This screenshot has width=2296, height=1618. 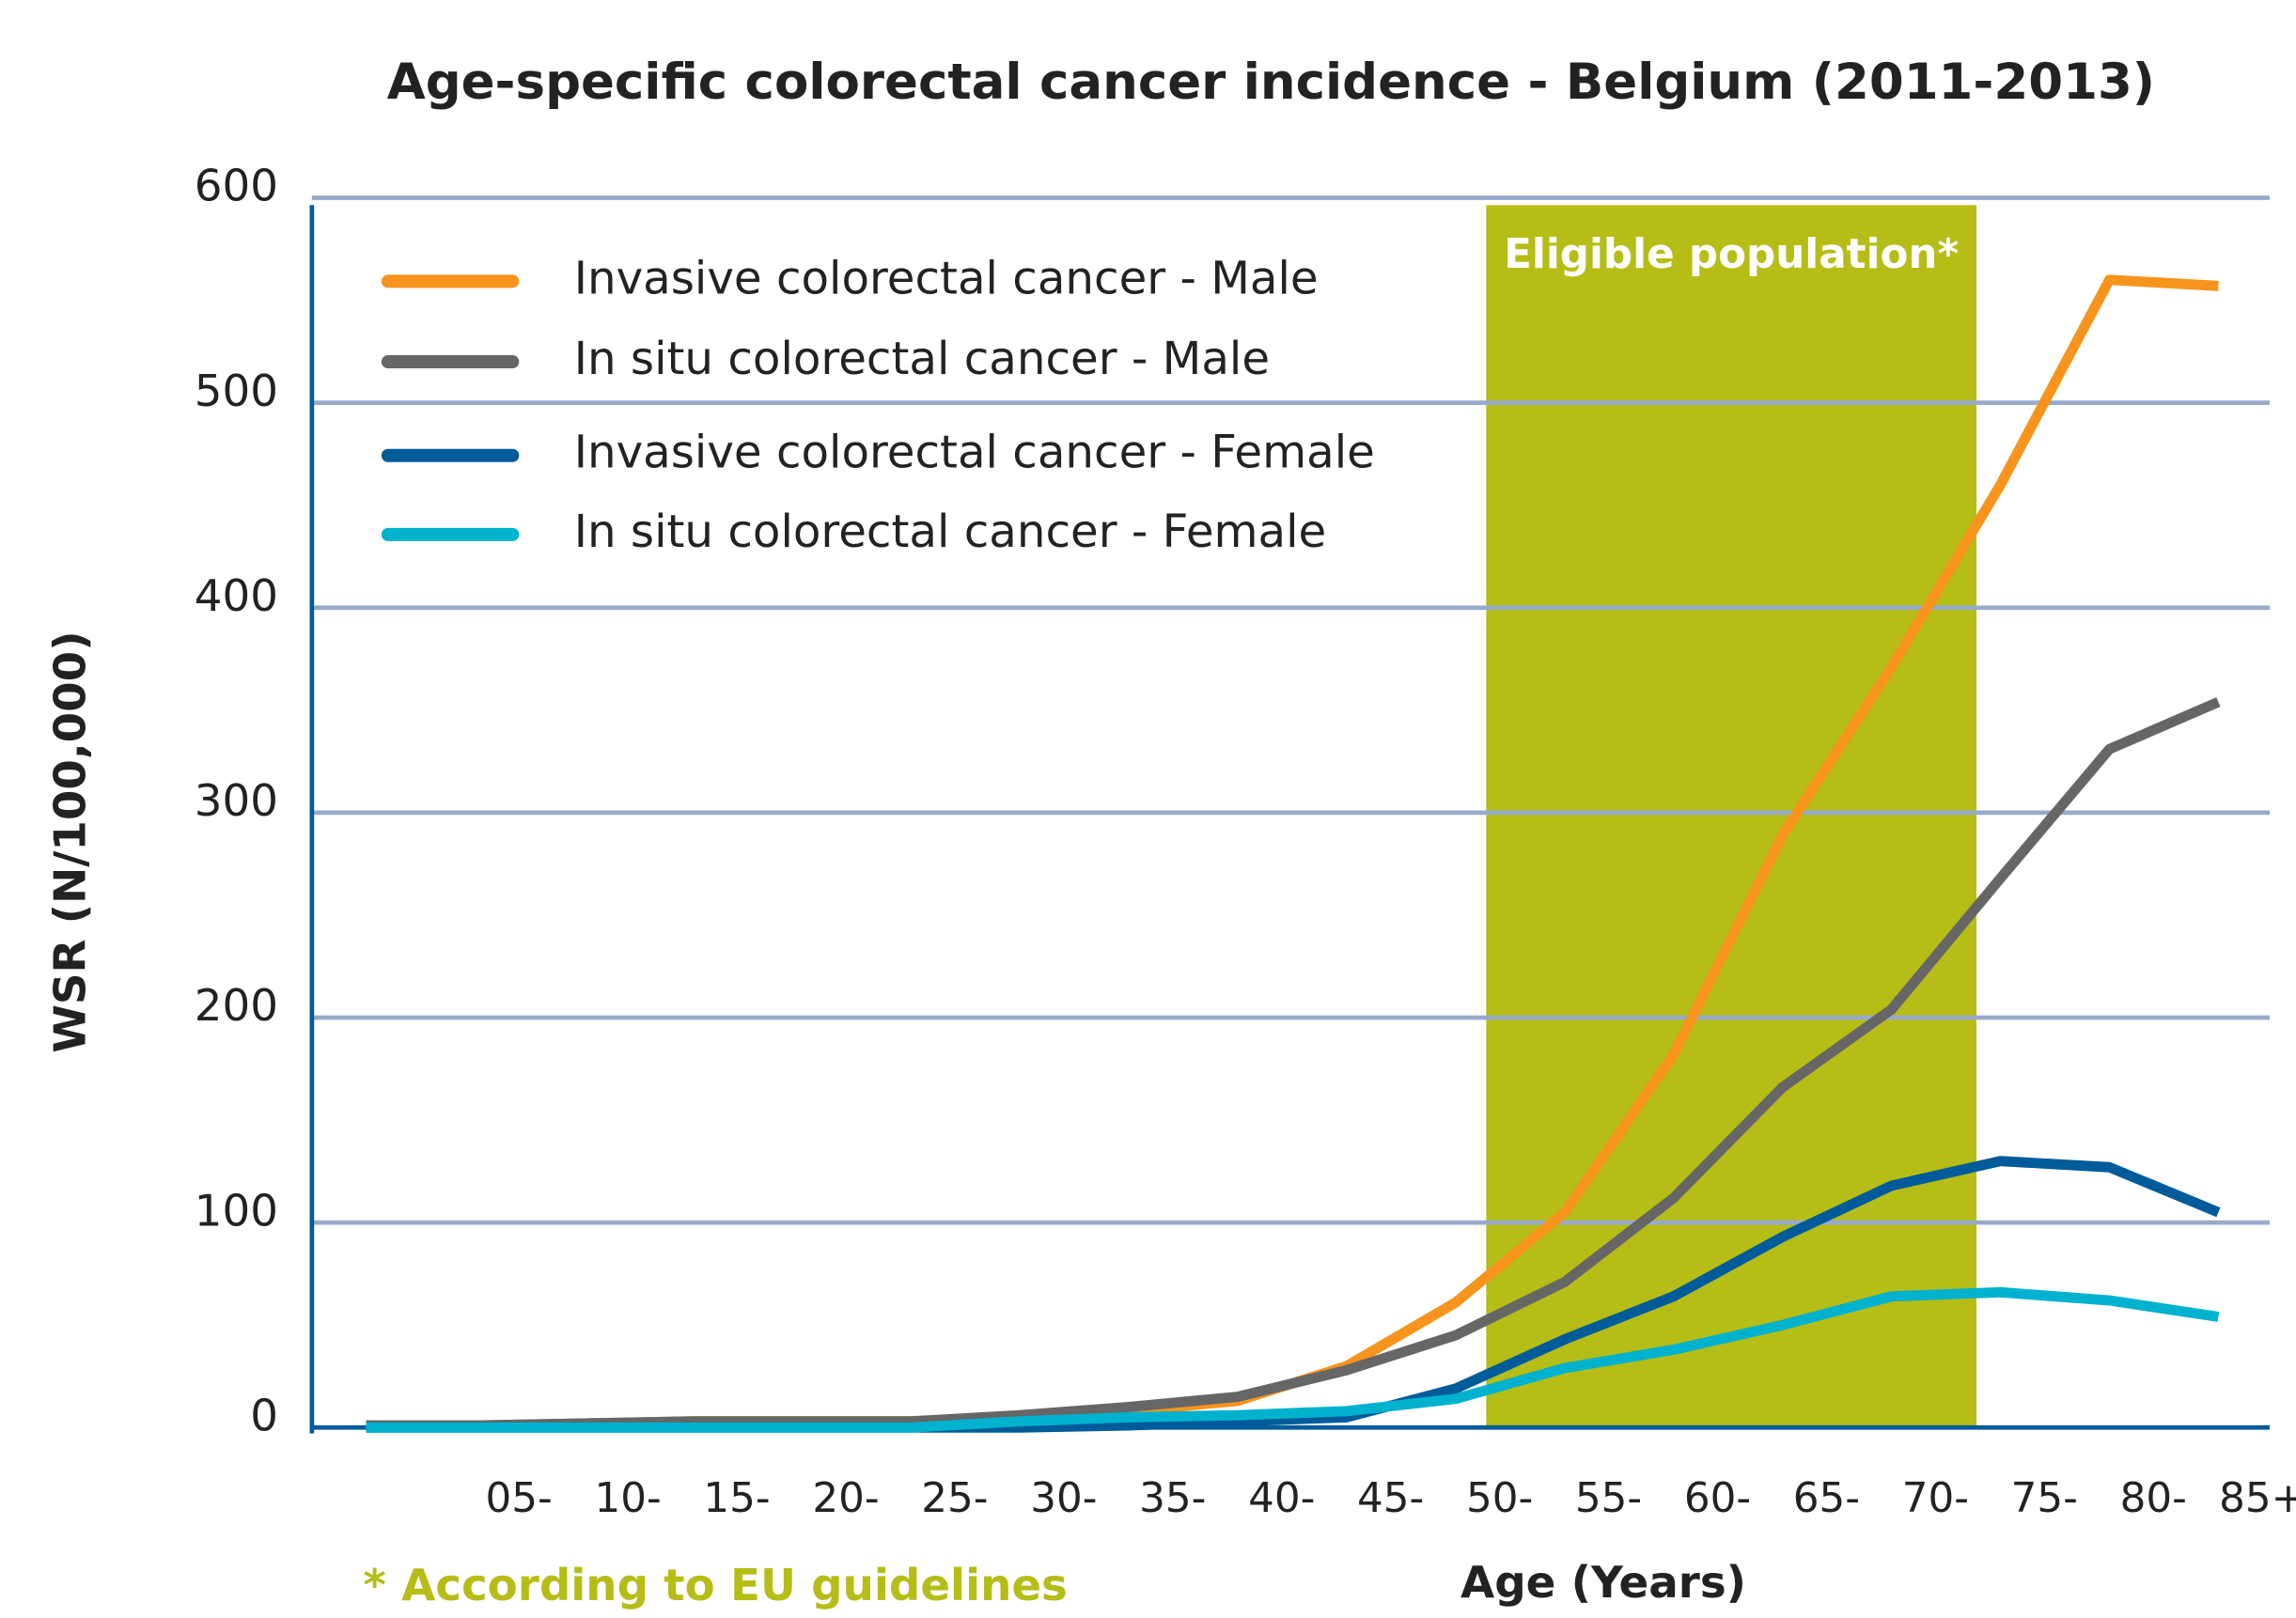 What do you see at coordinates (1826, 1499) in the screenshot?
I see `x-tick-label: 65-` at bounding box center [1826, 1499].